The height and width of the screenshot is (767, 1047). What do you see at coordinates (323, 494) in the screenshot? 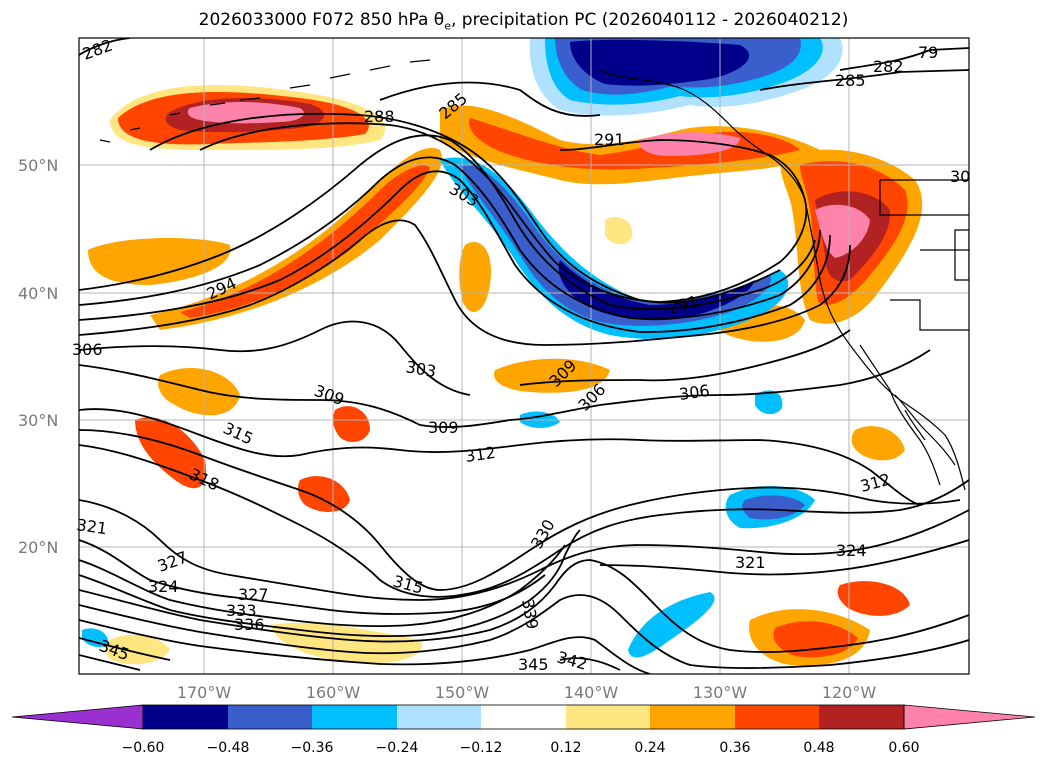
I see `patch-c6` at bounding box center [323, 494].